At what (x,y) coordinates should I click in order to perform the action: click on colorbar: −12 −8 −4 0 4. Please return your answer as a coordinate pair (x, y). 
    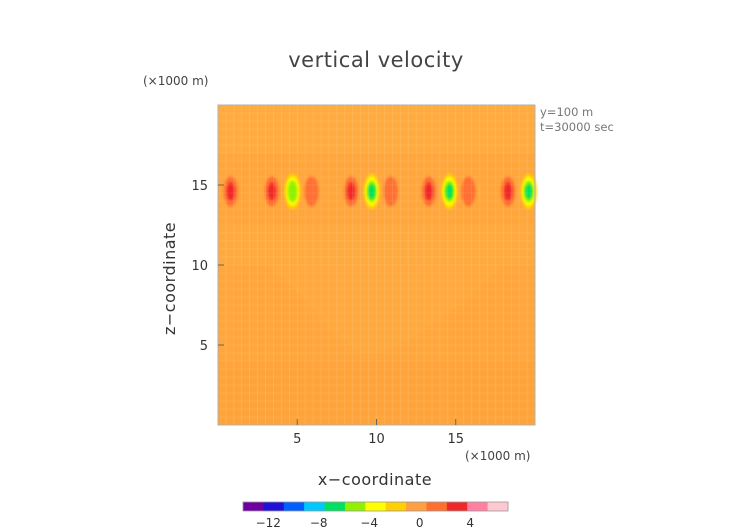
    Looking at the image, I should click on (375, 515).